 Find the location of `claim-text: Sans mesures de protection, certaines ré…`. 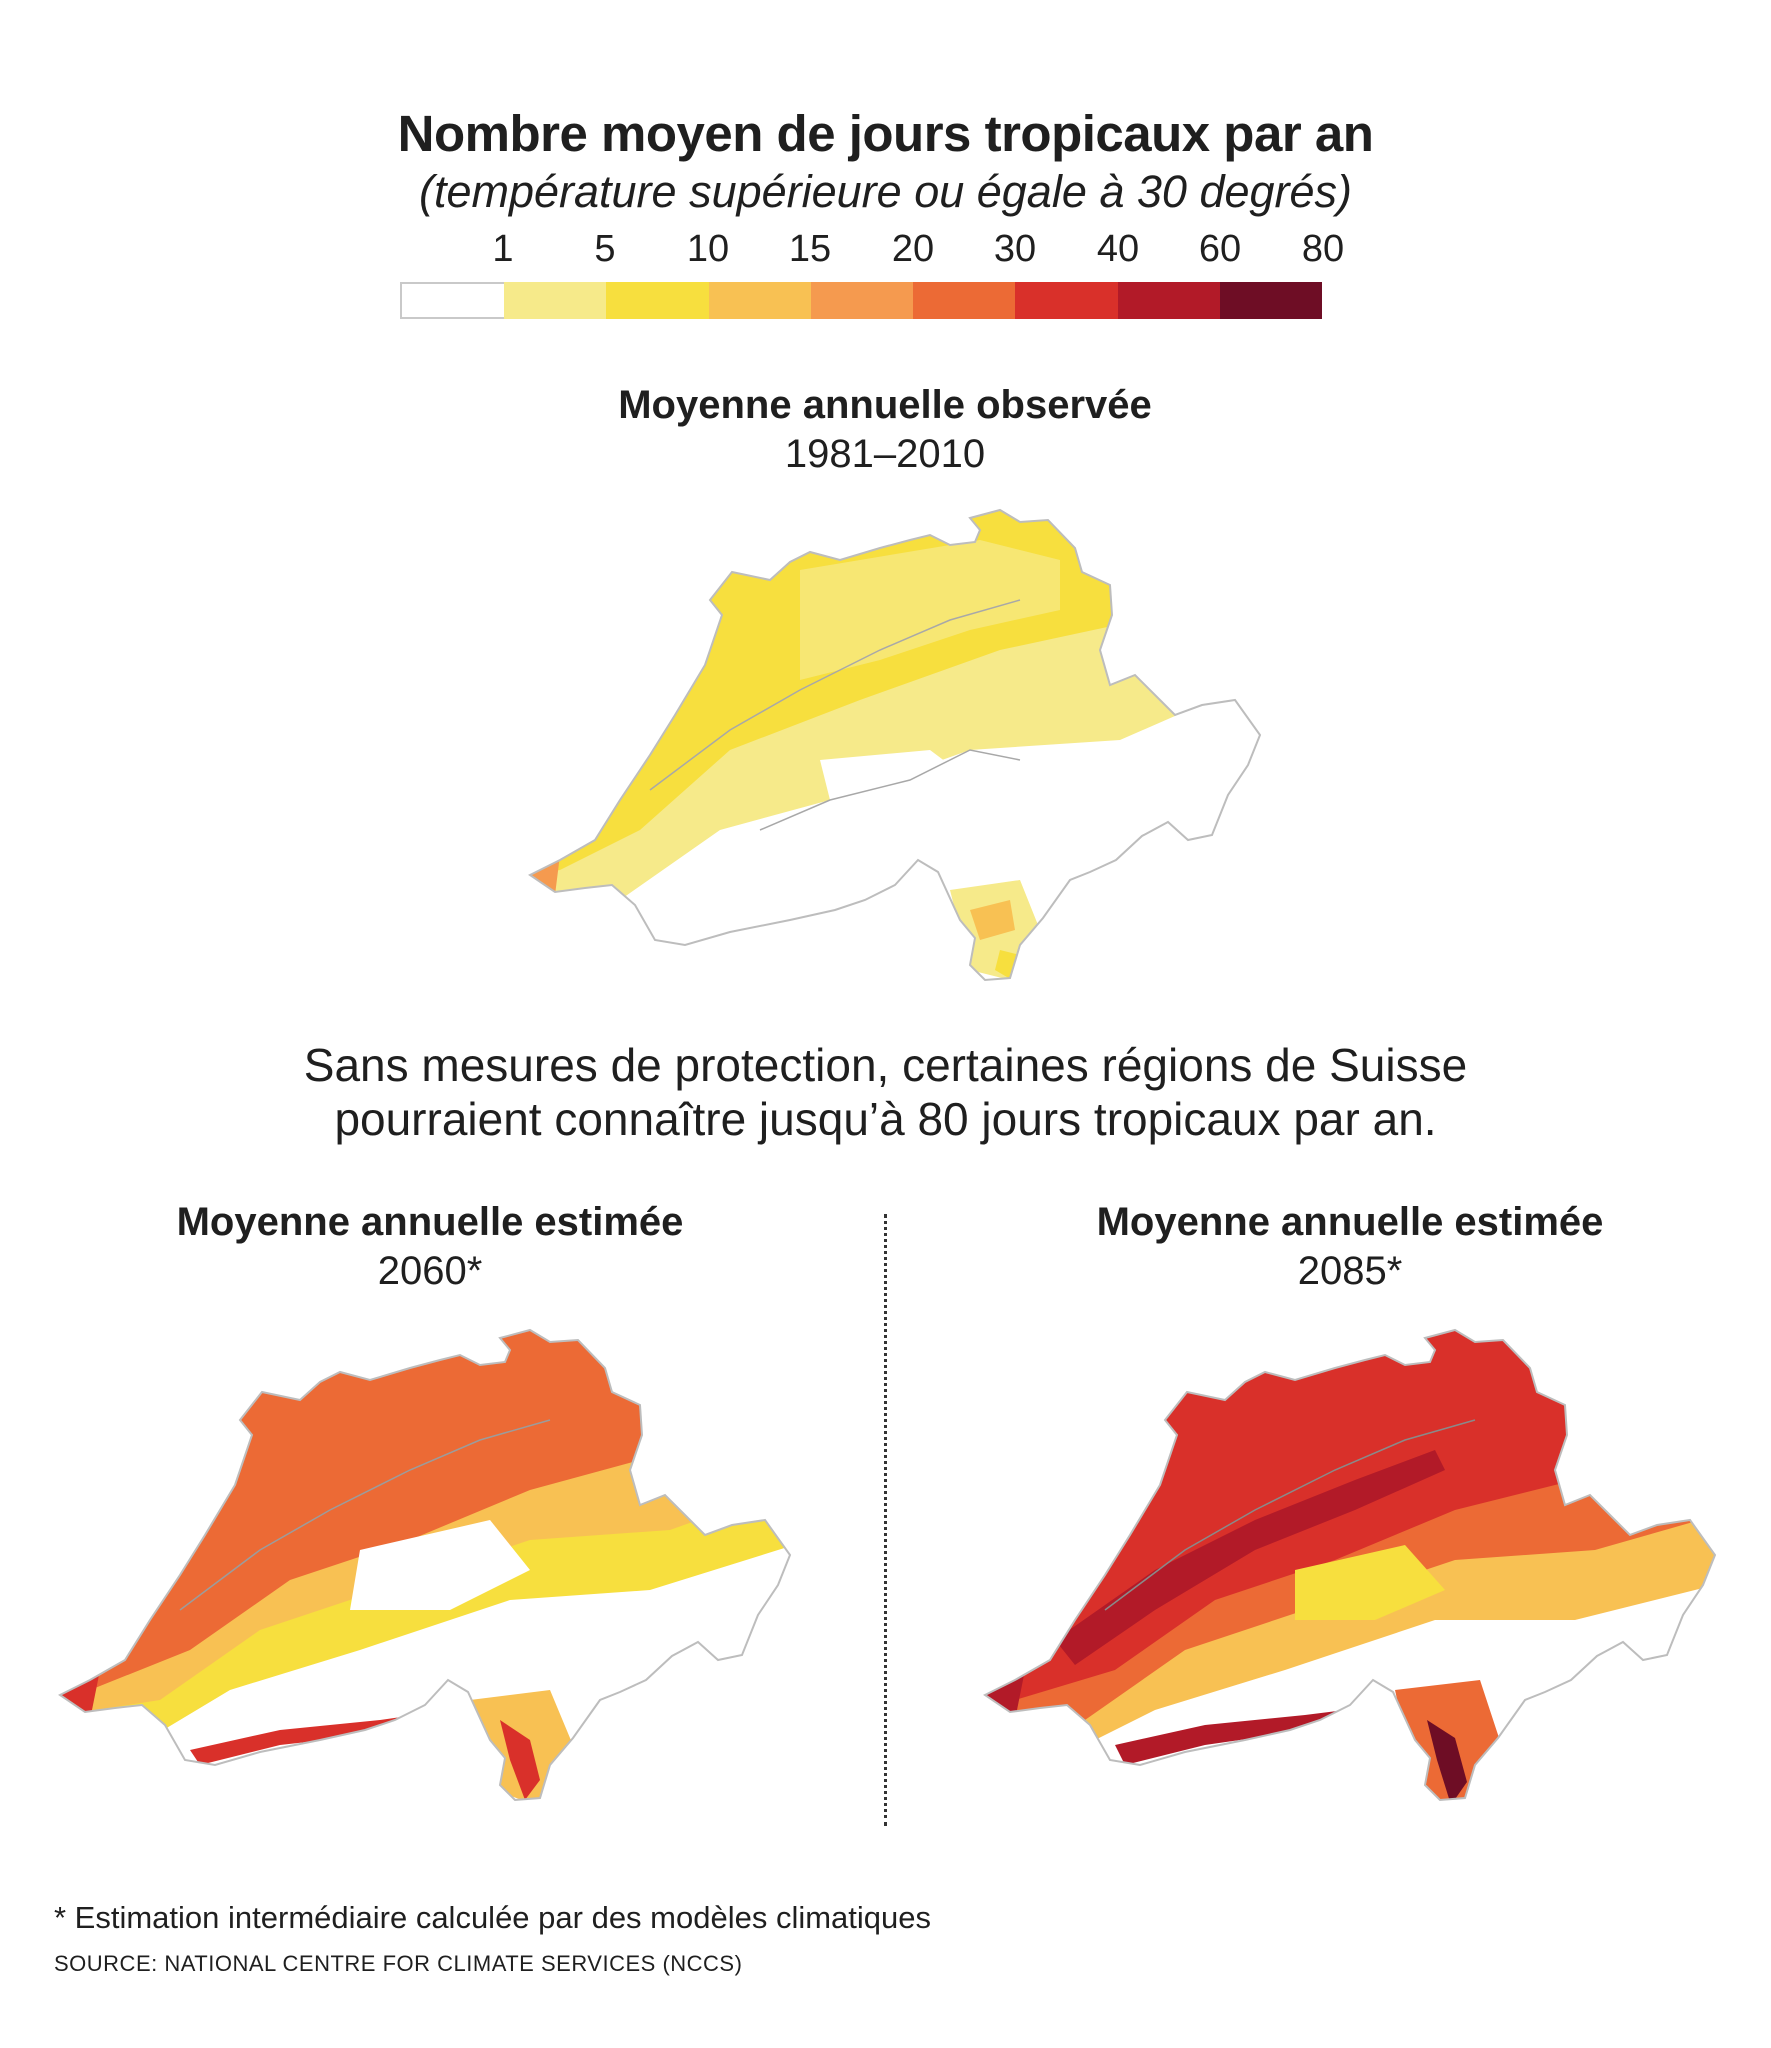

claim-text: Sans mesures de protection, certaines ré… is located at coordinates (885, 1092).